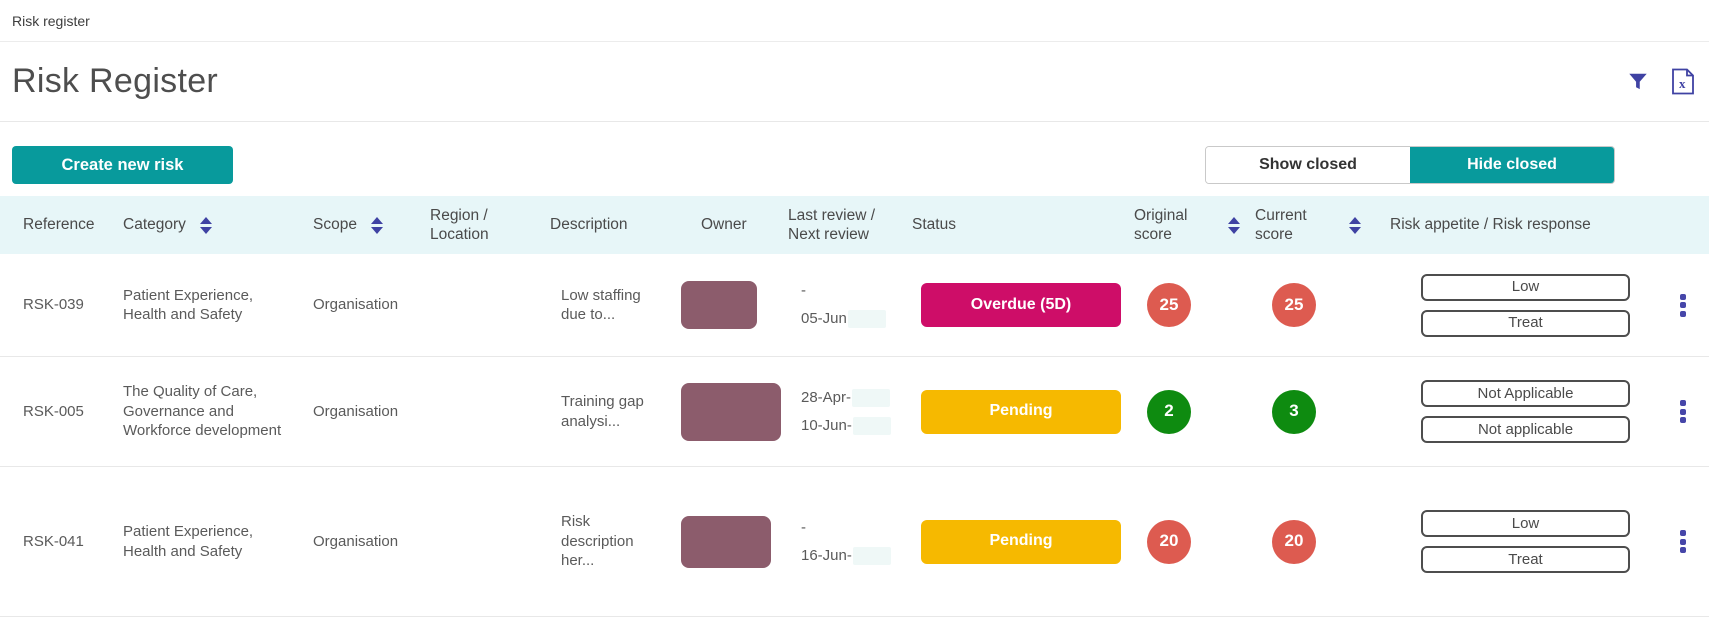 The width and height of the screenshot is (1709, 632). What do you see at coordinates (53, 541) in the screenshot?
I see `risk-reference: RSK-041` at bounding box center [53, 541].